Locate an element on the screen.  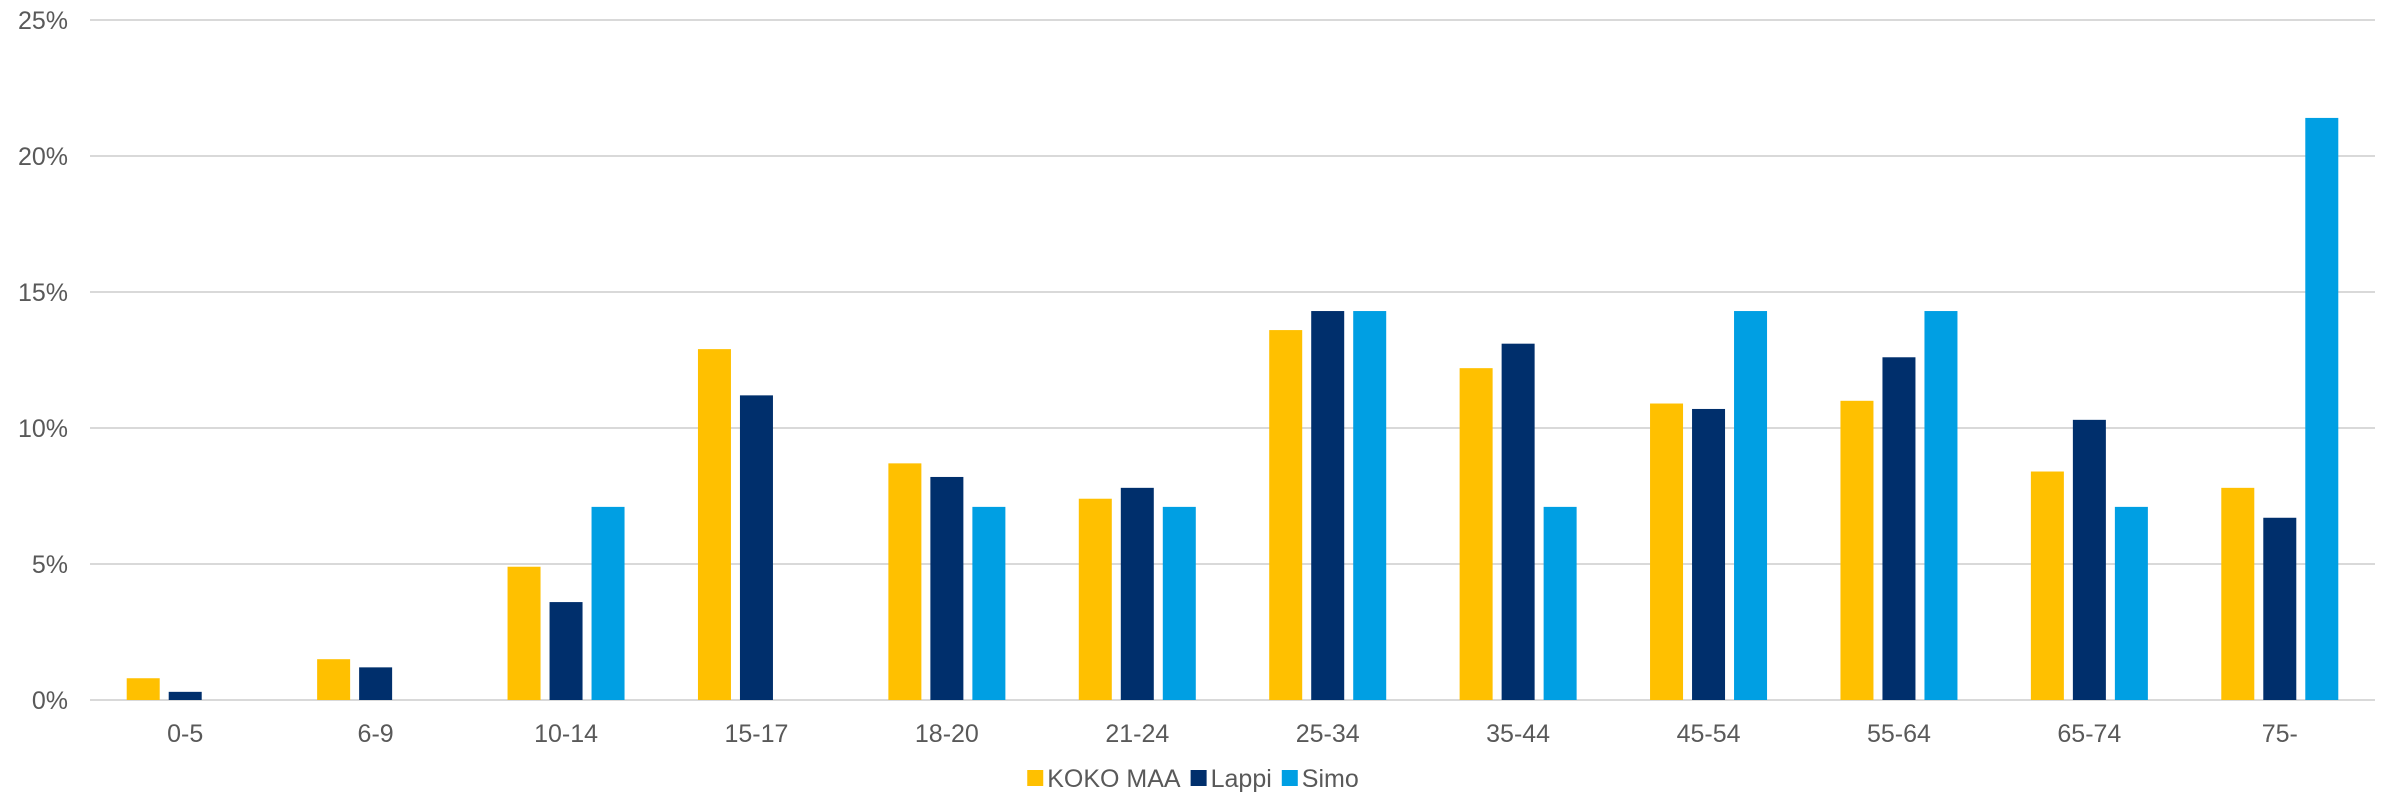
legend-label: Simo is located at coordinates (1330, 779).